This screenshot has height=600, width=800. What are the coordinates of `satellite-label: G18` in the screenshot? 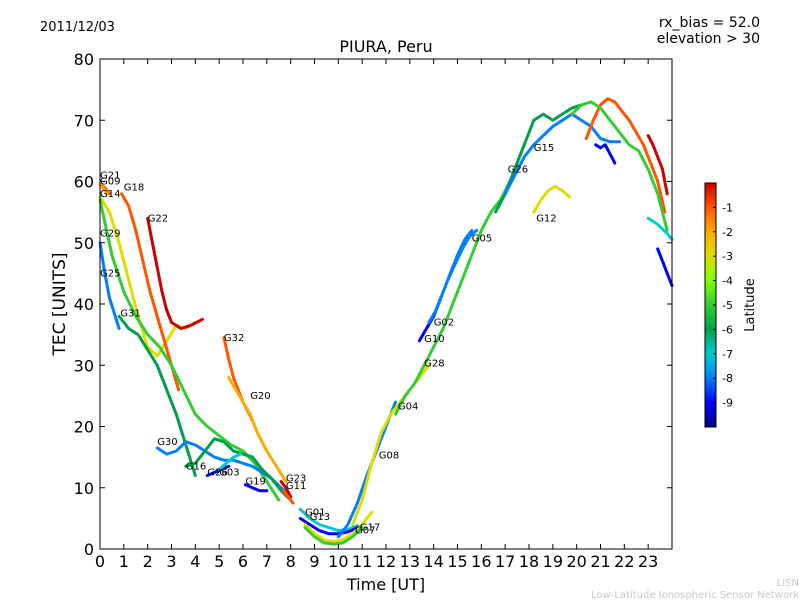 It's located at (134, 188).